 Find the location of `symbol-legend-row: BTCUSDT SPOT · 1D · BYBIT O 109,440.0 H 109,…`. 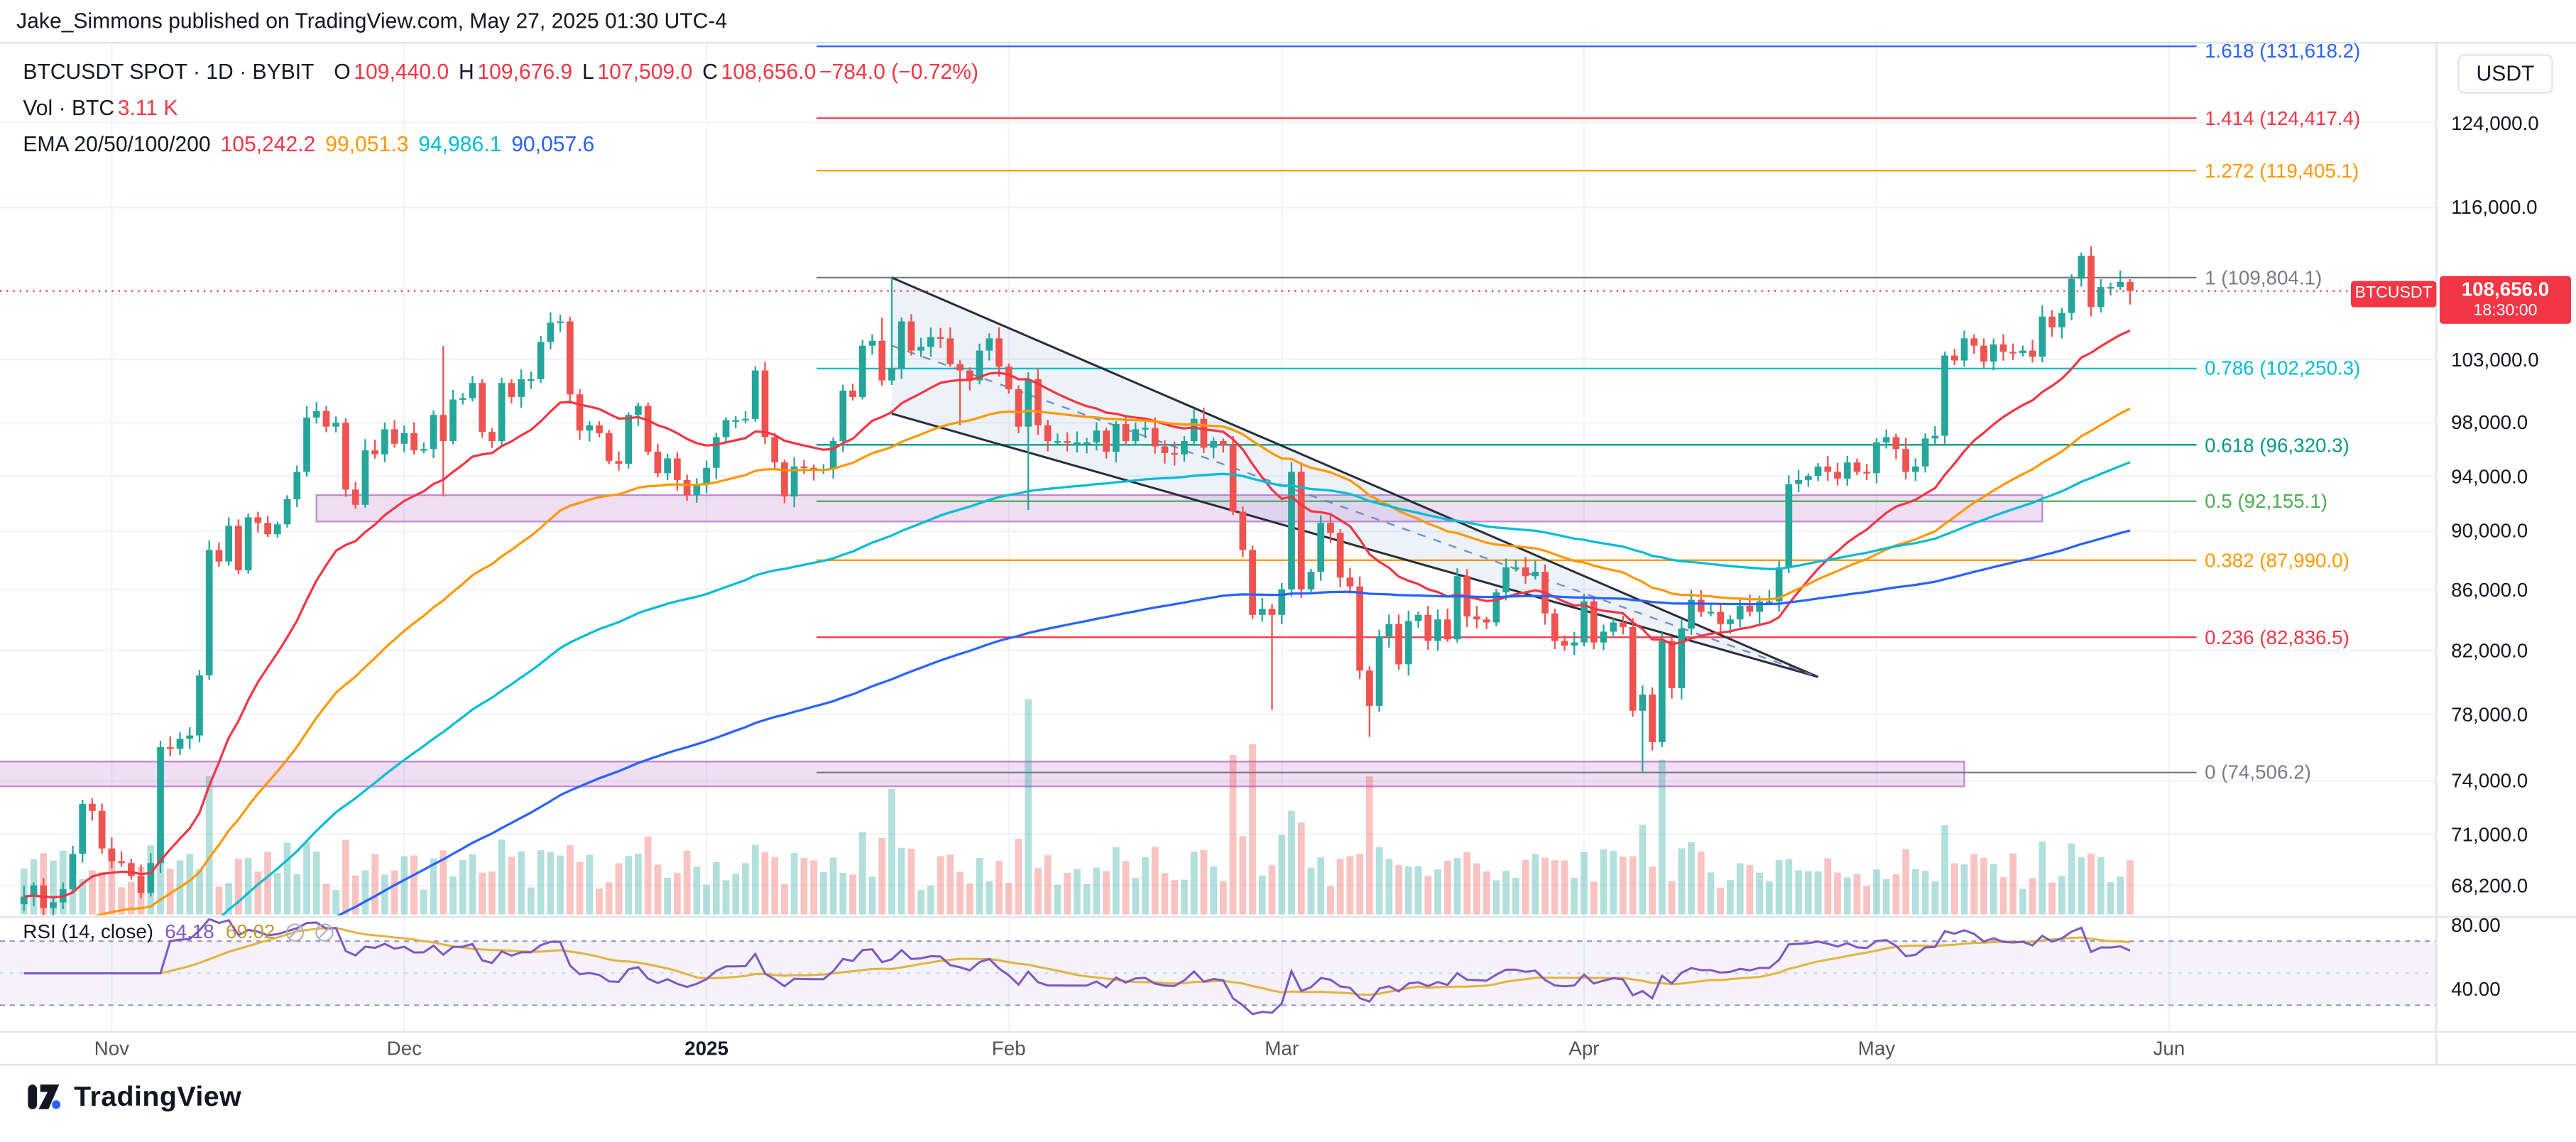

symbol-legend-row: BTCUSDT SPOT · 1D · BYBIT O 109,440.0 H 109,… is located at coordinates (500, 72).